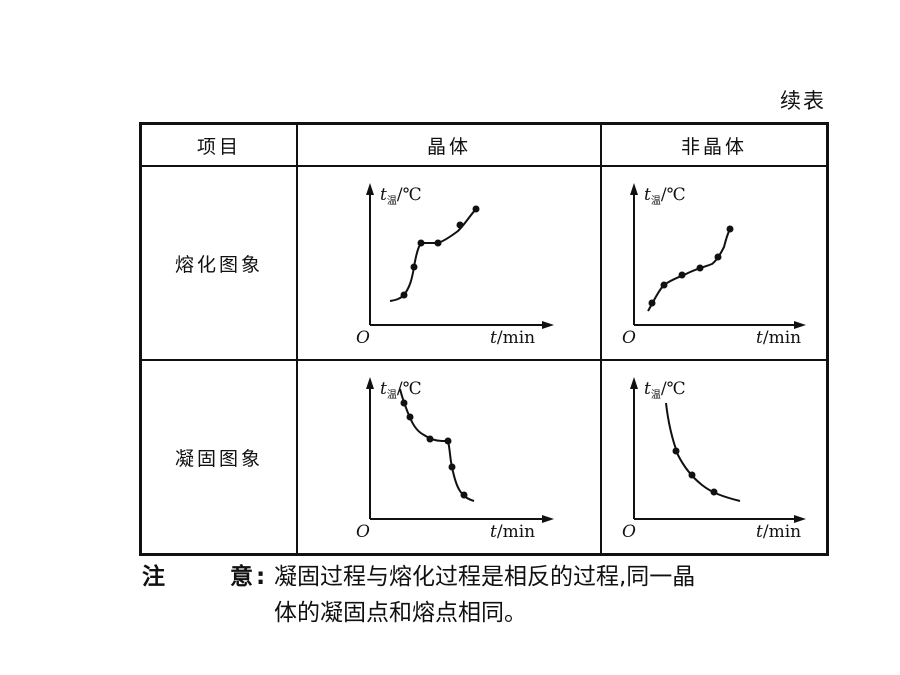  What do you see at coordinates (261, 577) in the screenshot?
I see `note-colon: :` at bounding box center [261, 577].